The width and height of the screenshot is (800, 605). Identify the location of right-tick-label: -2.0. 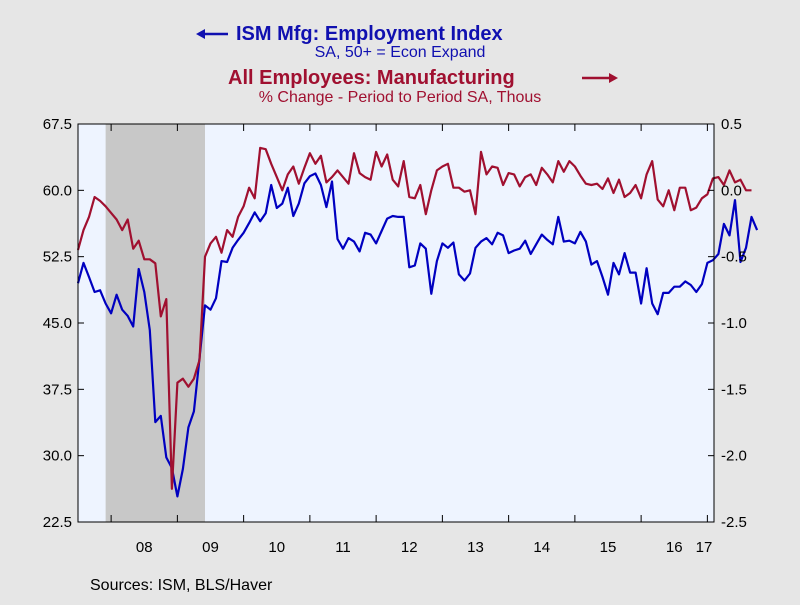
(734, 456).